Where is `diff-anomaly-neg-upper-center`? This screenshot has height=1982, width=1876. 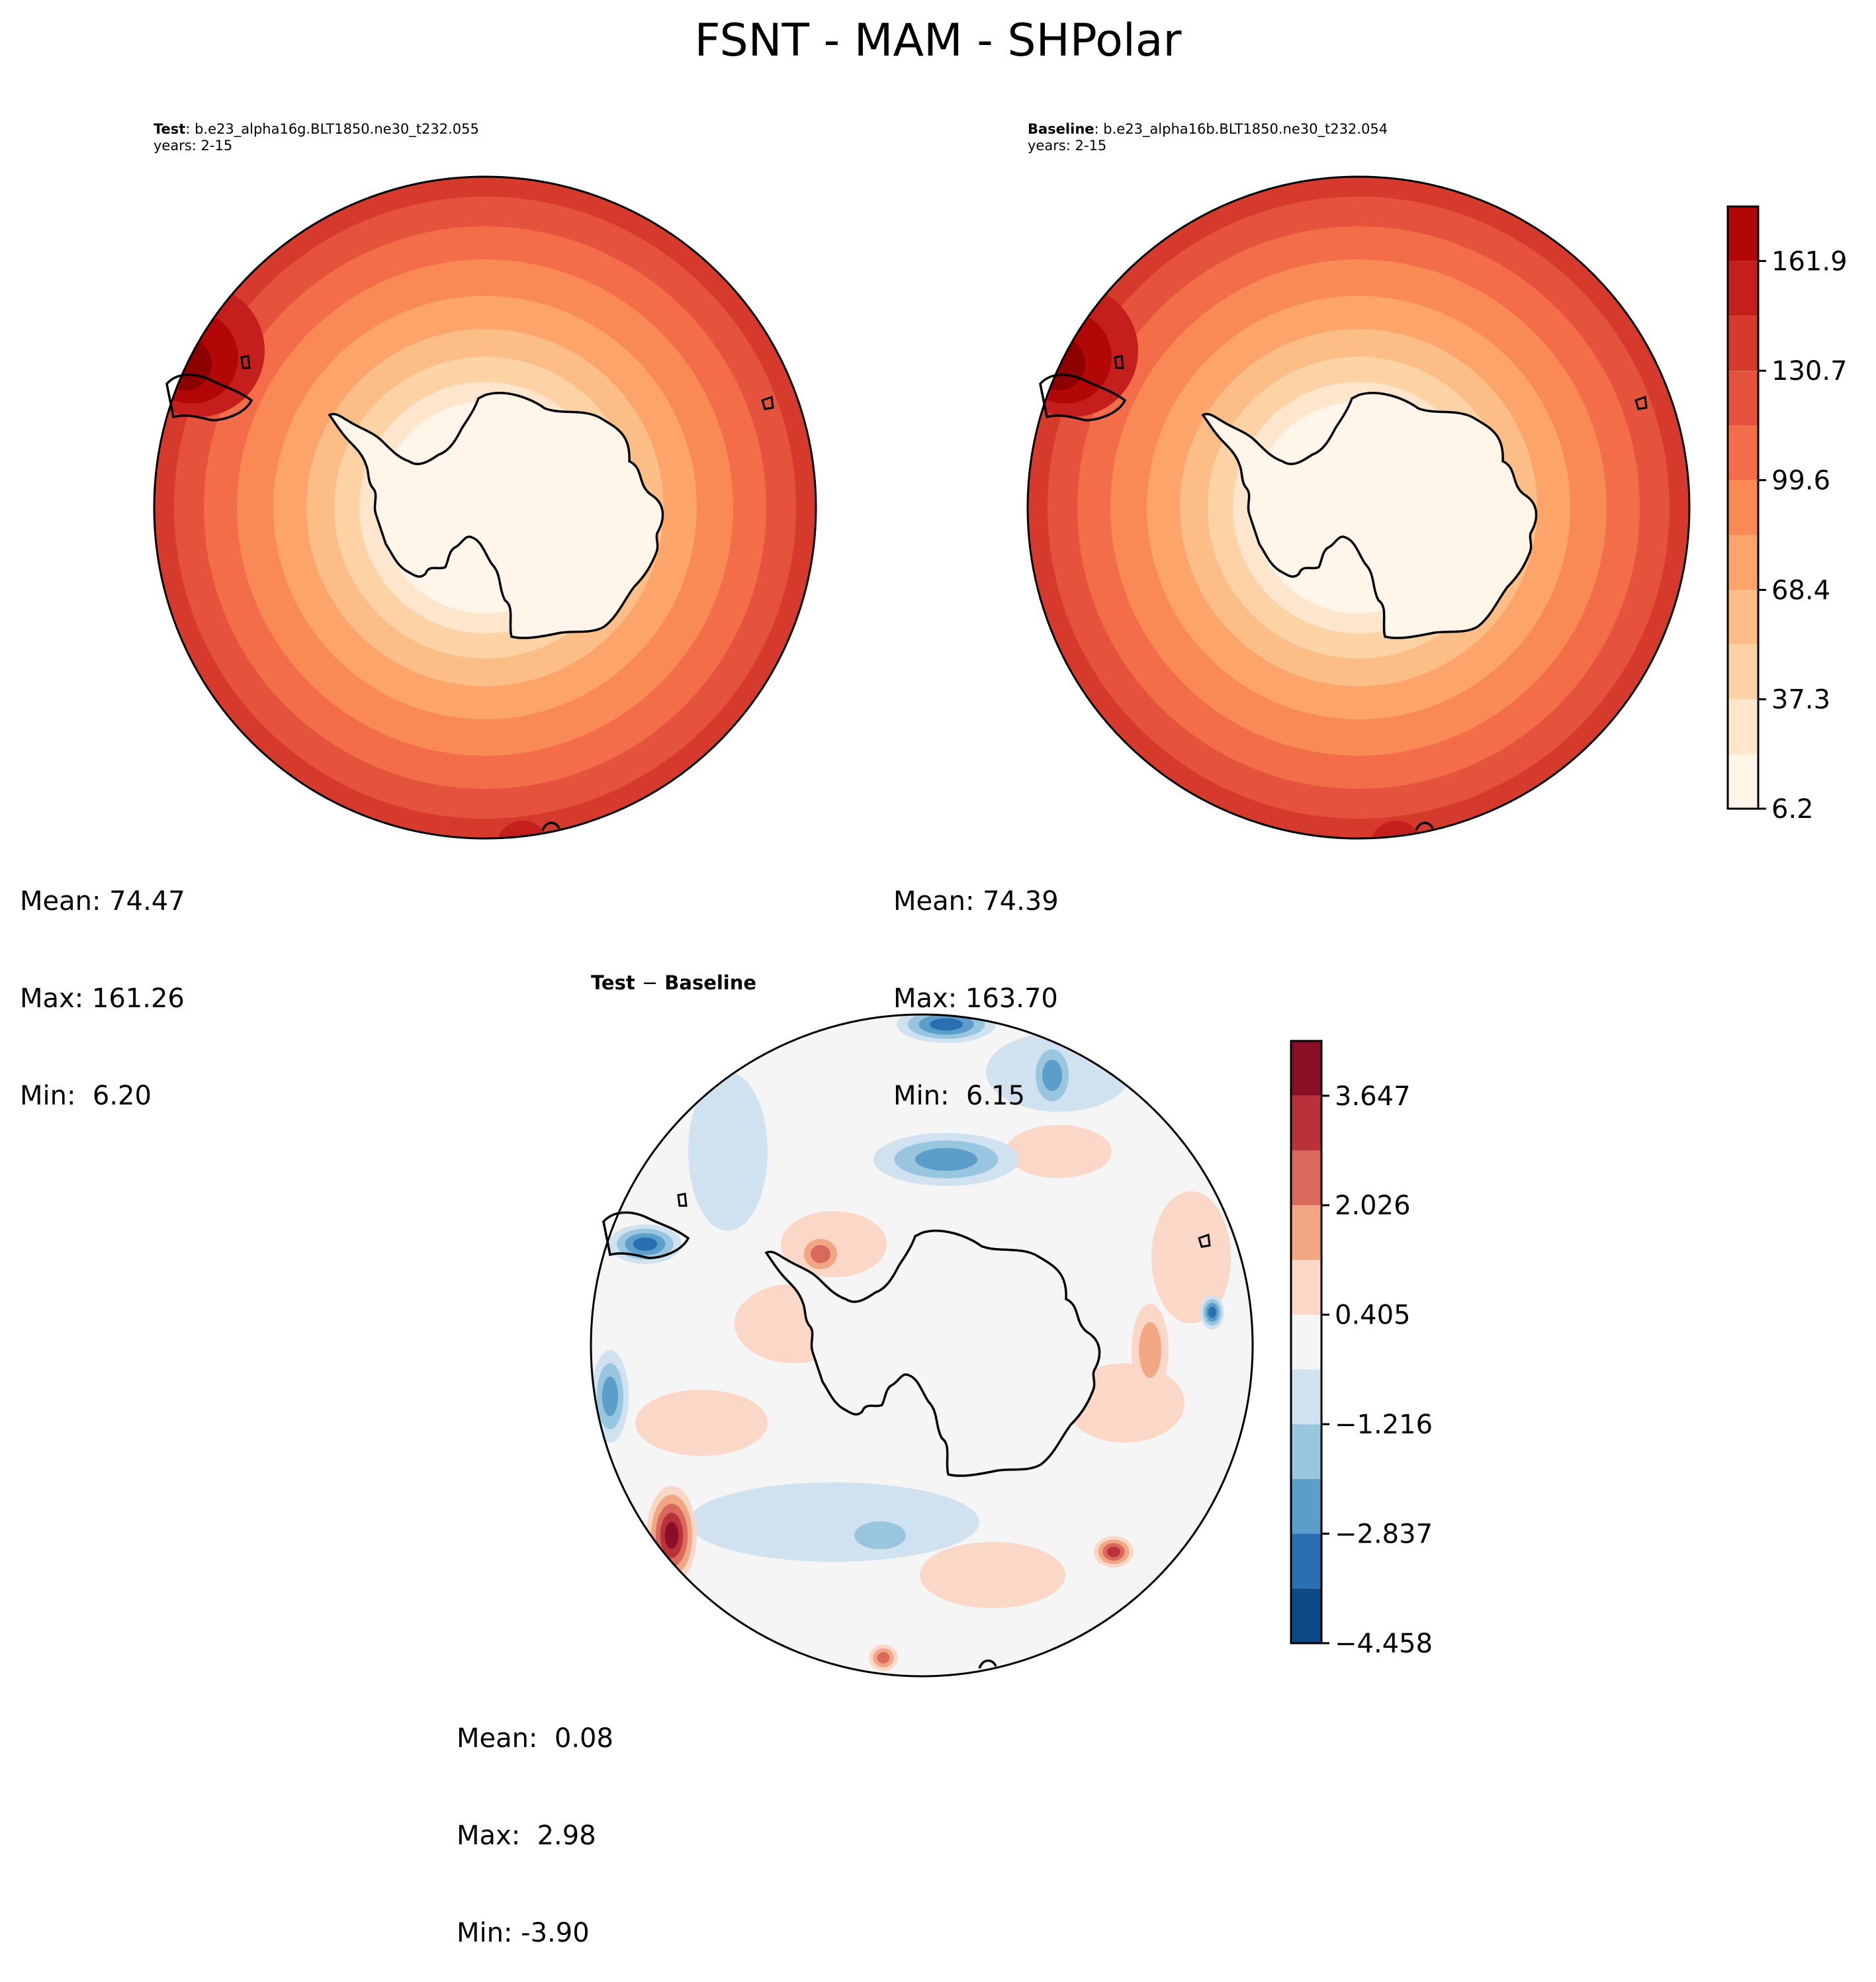 diff-anomaly-neg-upper-center is located at coordinates (946, 1159).